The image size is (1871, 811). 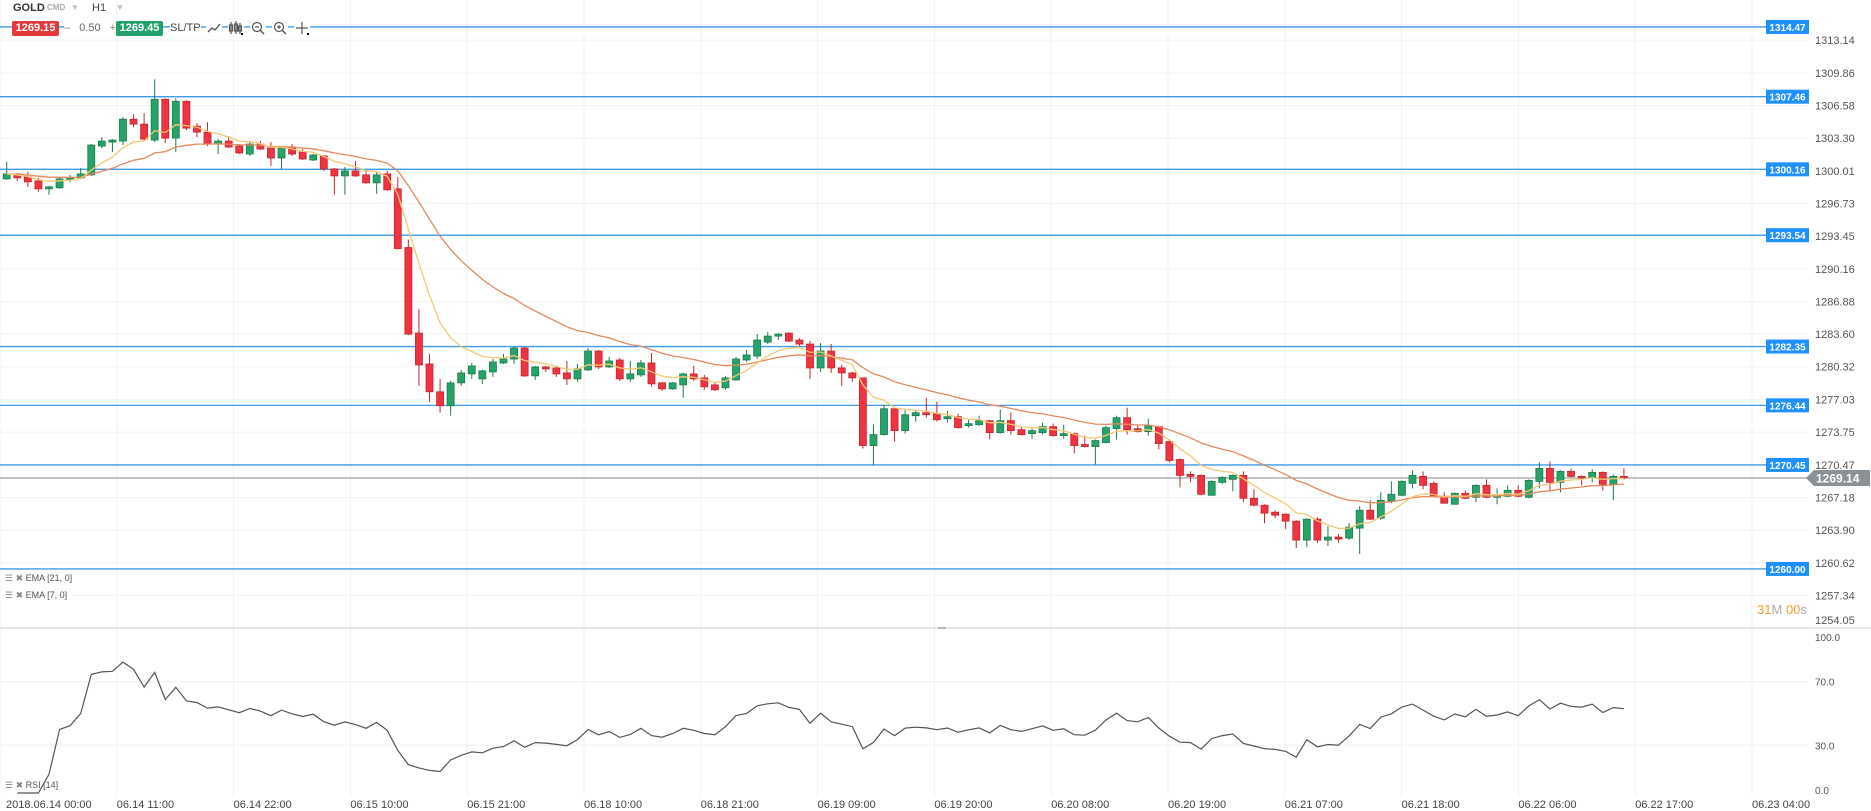 I want to click on rsi-legend: ☰ ✖ RSI [14], so click(x=31, y=785).